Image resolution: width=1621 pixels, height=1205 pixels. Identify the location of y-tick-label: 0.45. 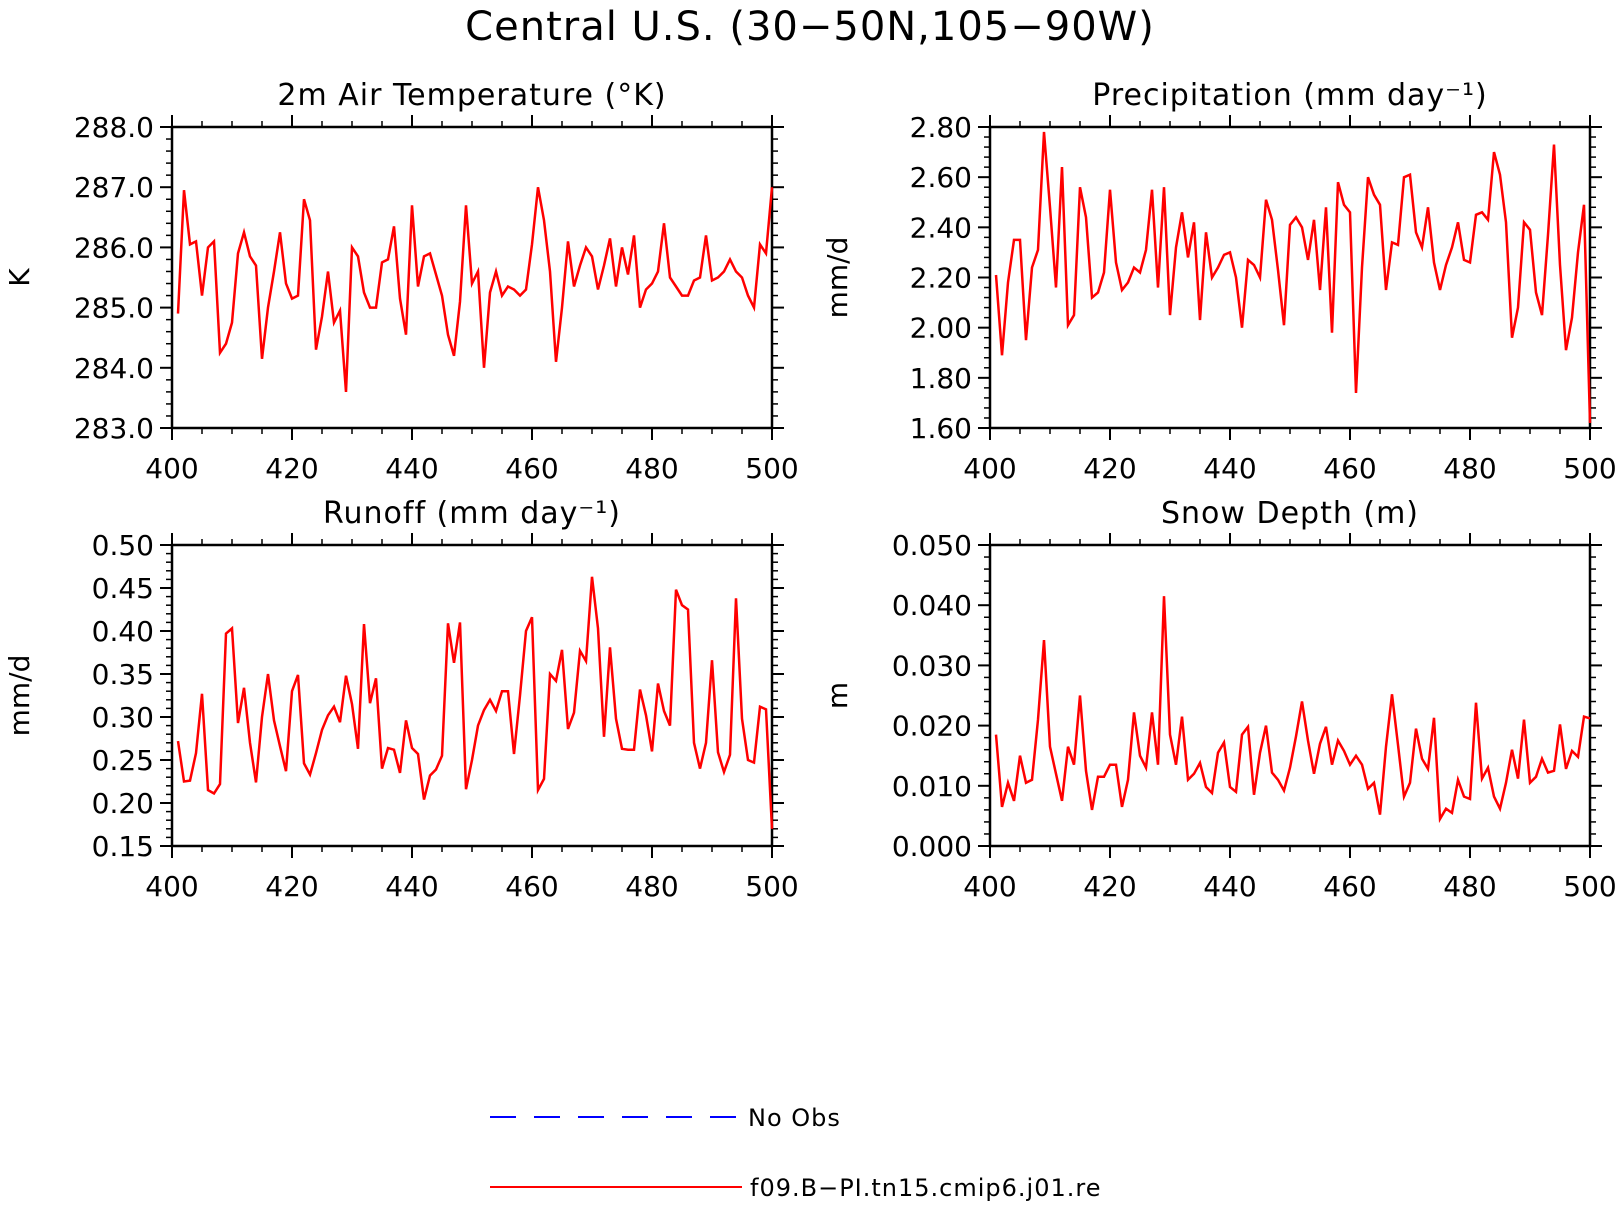
(123, 588).